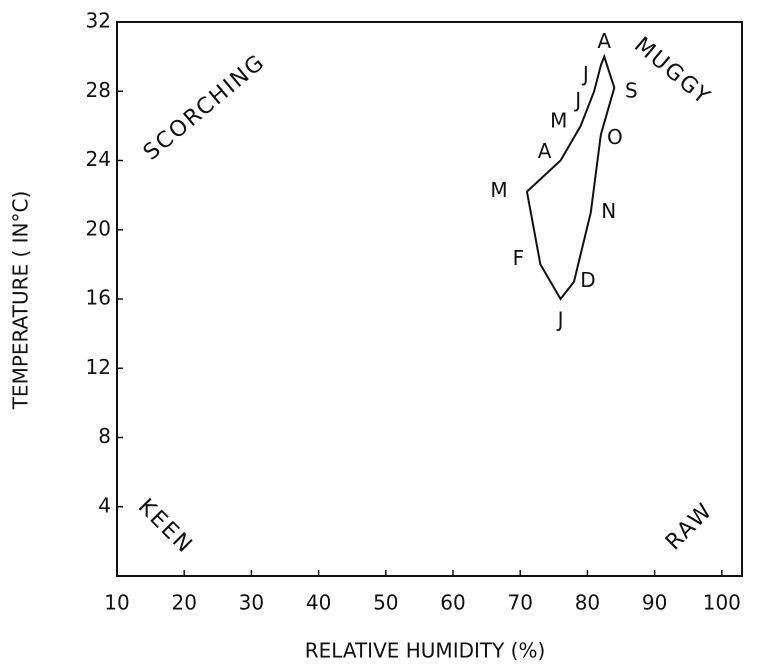 The image size is (760, 670). What do you see at coordinates (98, 21) in the screenshot?
I see `y-tick-label: 32` at bounding box center [98, 21].